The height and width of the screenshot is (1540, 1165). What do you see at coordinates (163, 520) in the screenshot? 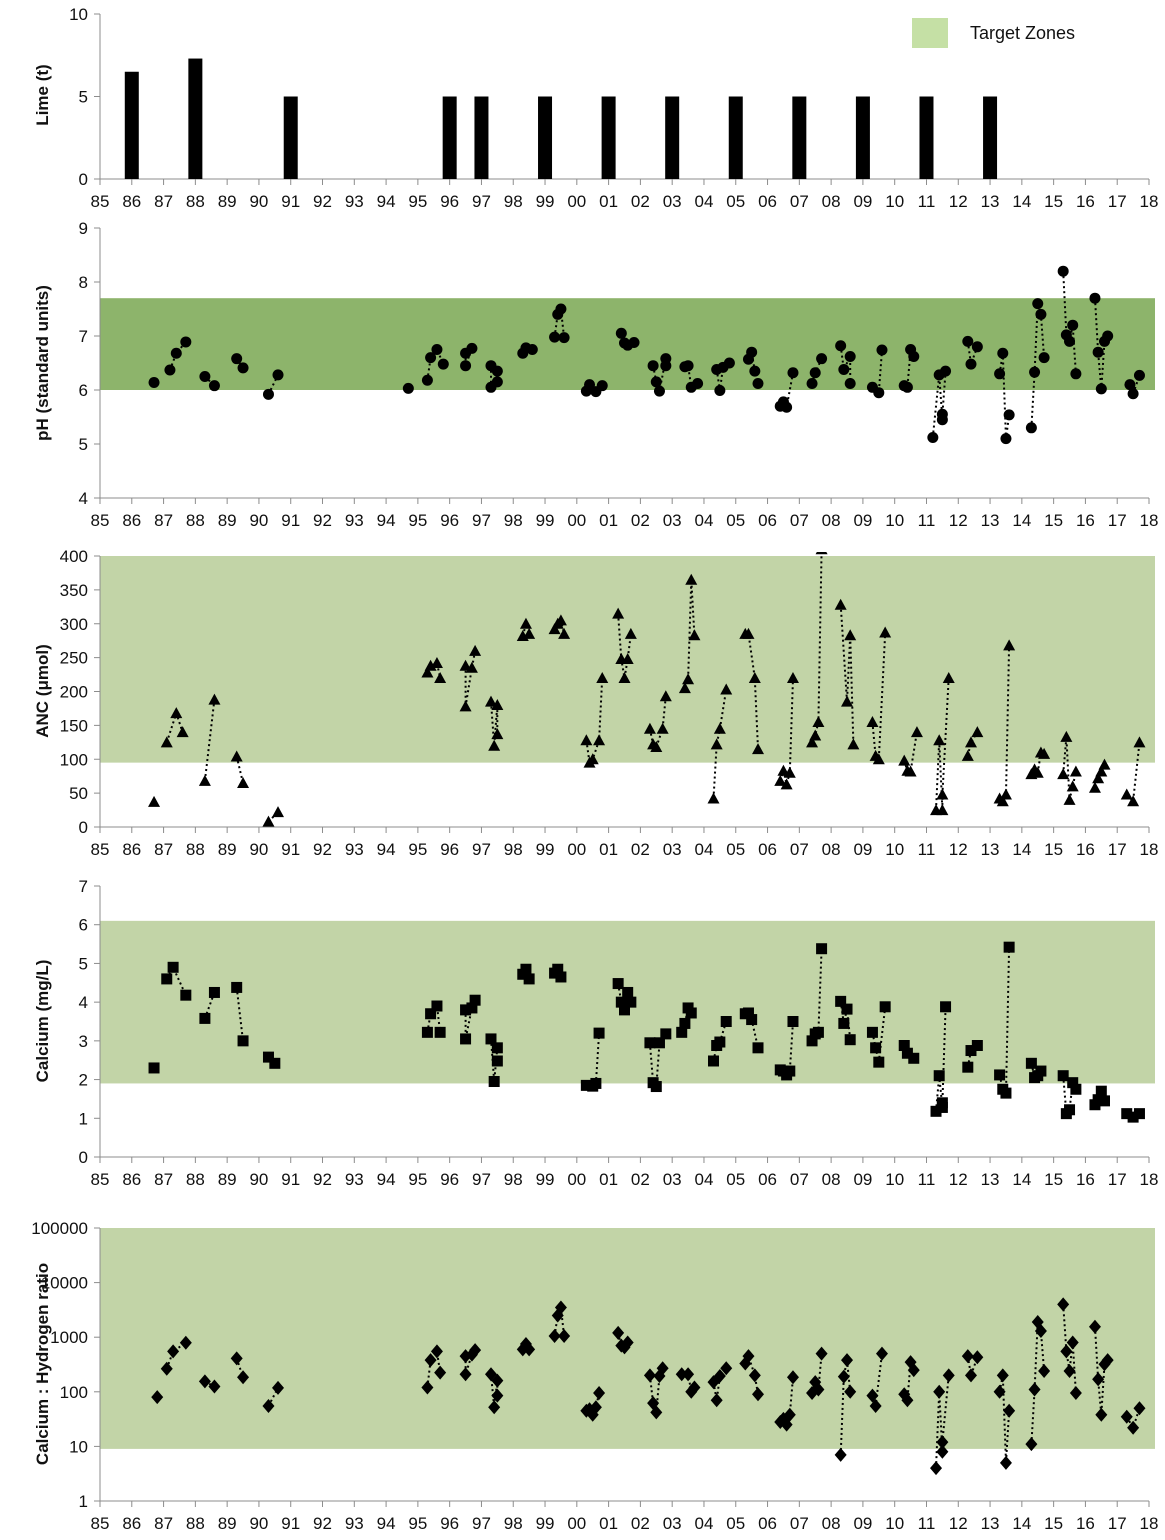
I see `x-tick-label: 87` at bounding box center [163, 520].